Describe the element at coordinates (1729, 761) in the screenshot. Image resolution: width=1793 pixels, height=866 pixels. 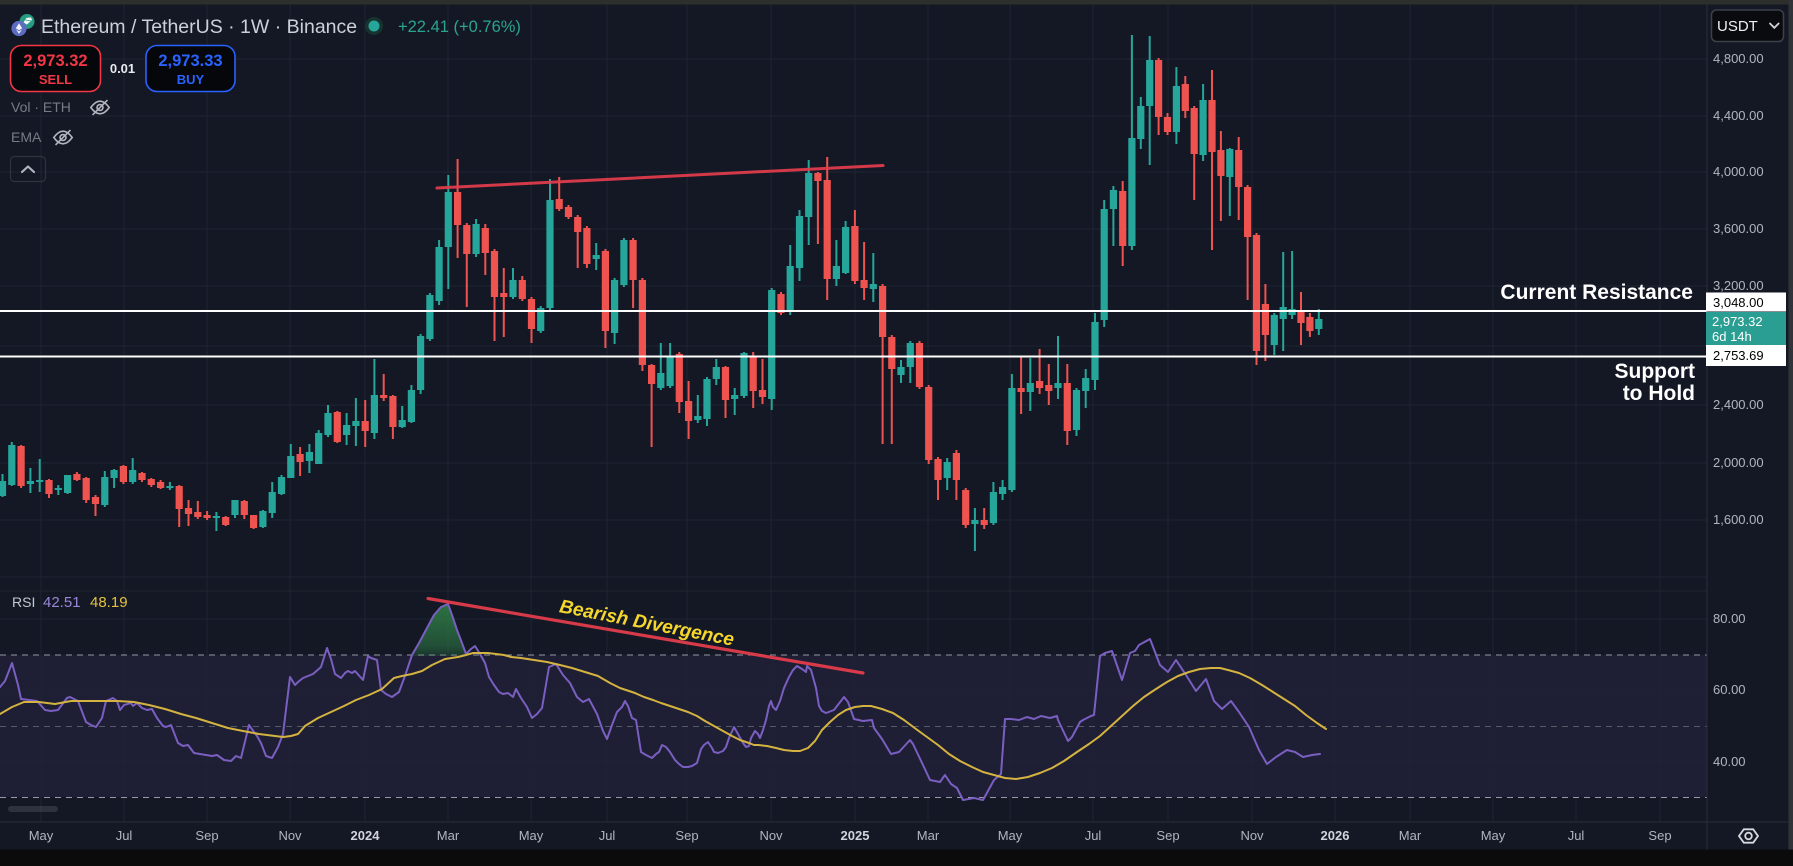
I see `svg-text: 40.00` at that location.